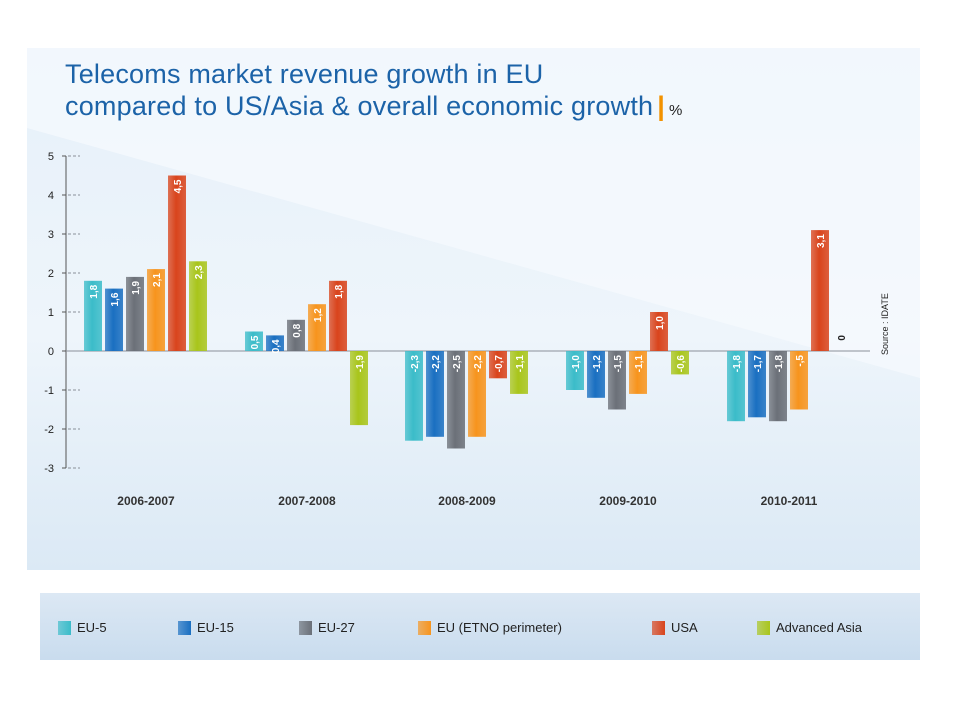 The width and height of the screenshot is (960, 720). Describe the element at coordinates (114, 319) in the screenshot. I see `bar-eu-15-2006-2007` at that location.